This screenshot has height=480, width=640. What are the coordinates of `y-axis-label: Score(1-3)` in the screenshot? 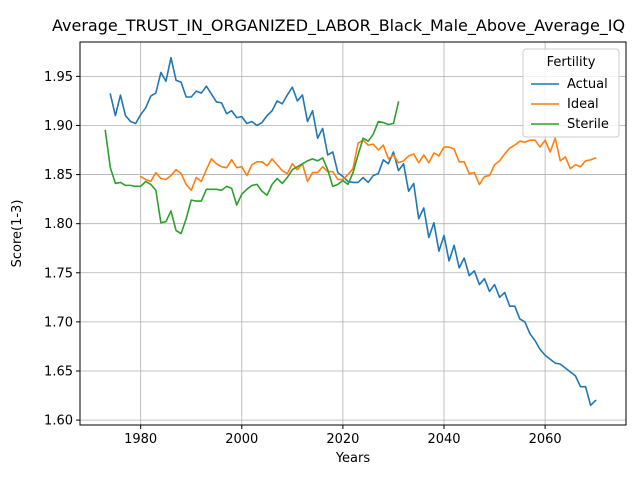 It's located at (17, 234).